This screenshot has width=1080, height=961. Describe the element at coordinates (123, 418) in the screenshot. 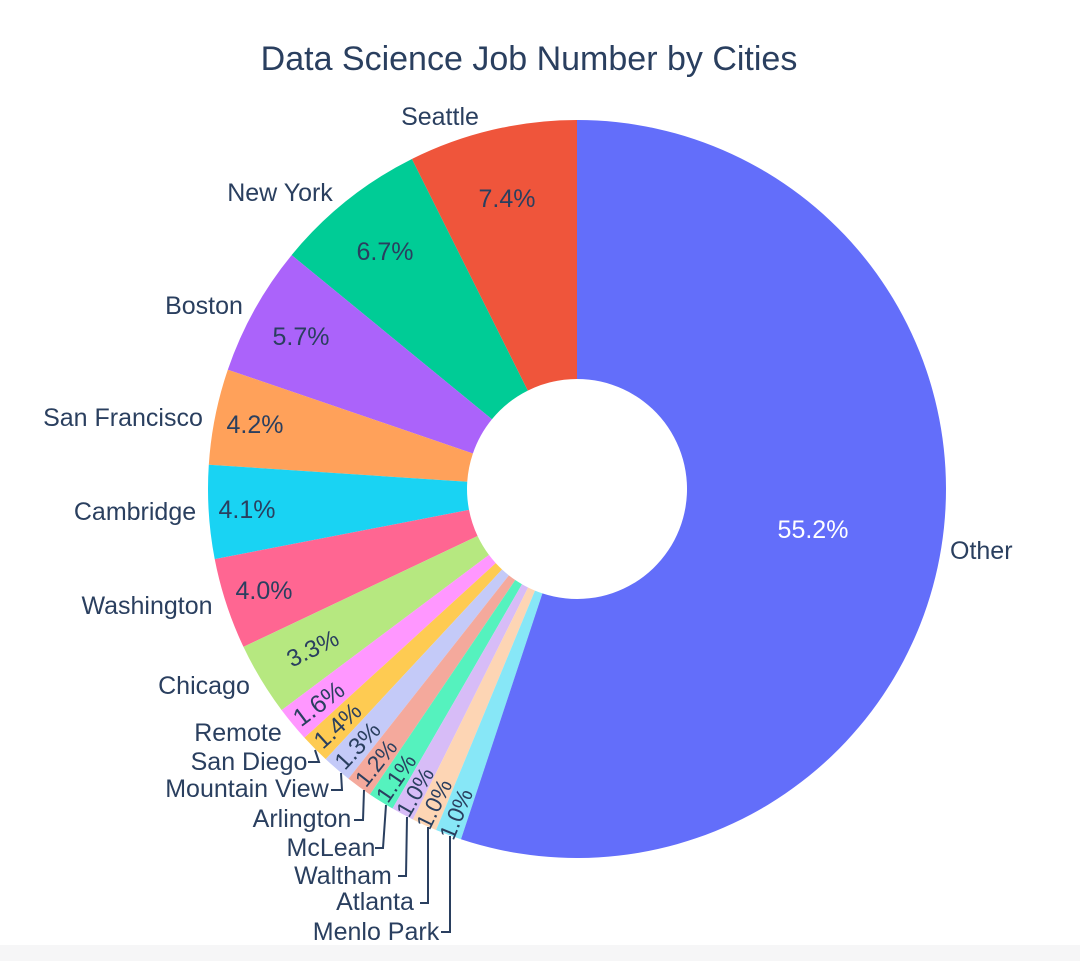

I see `svg-text: San Francisco` at that location.